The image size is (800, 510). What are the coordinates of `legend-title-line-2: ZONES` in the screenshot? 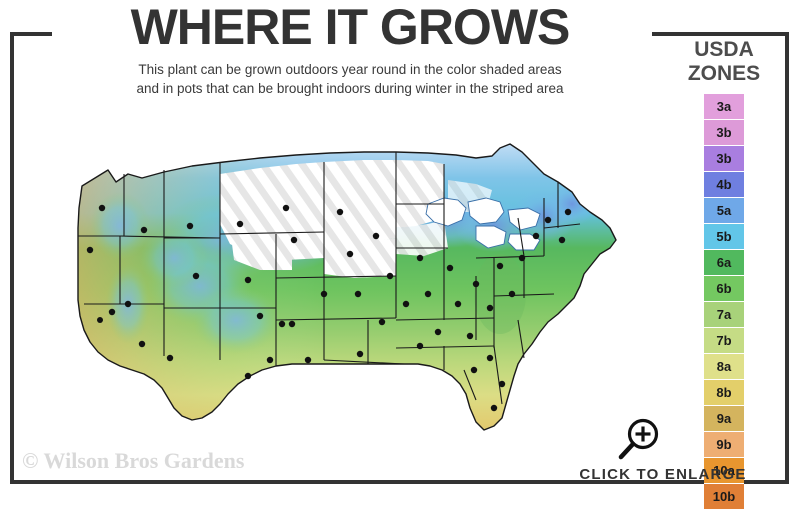 It's located at (724, 73).